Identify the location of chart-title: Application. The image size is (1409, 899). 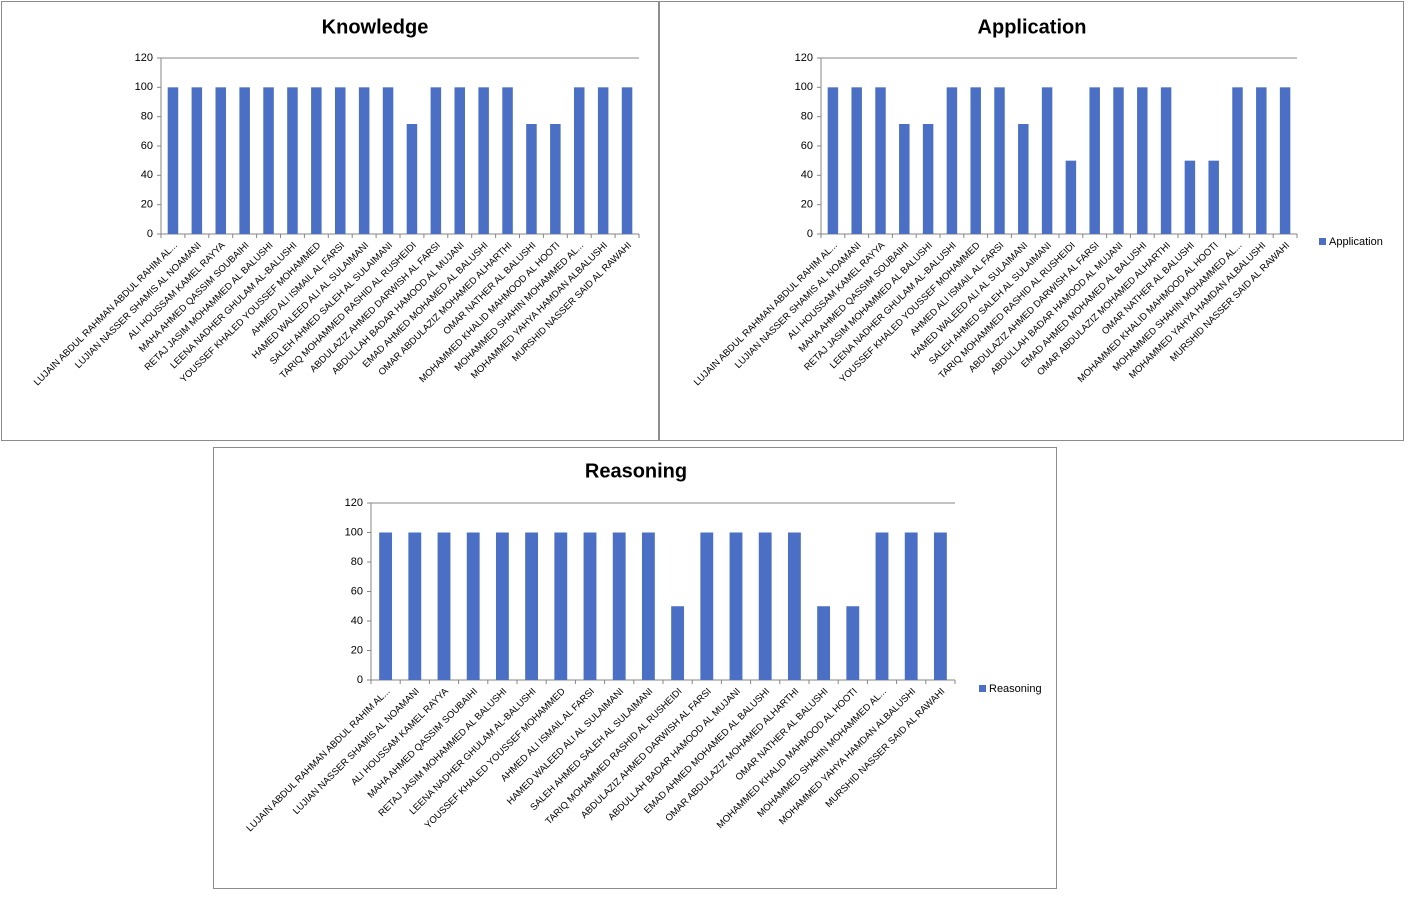
(1032, 27).